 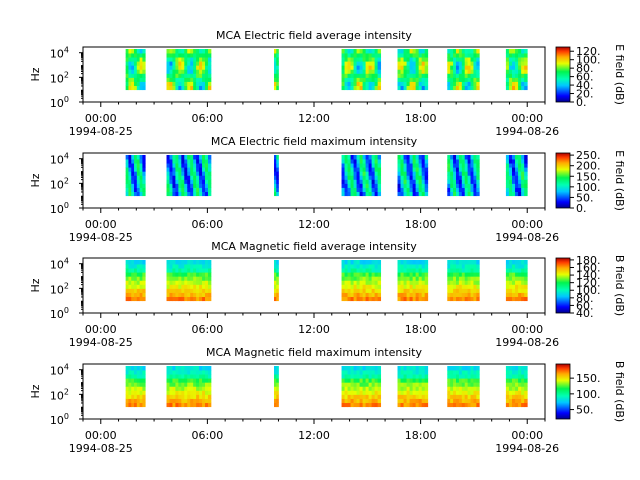 What do you see at coordinates (527, 237) in the screenshot?
I see `x-date-label: 1994-08-26` at bounding box center [527, 237].